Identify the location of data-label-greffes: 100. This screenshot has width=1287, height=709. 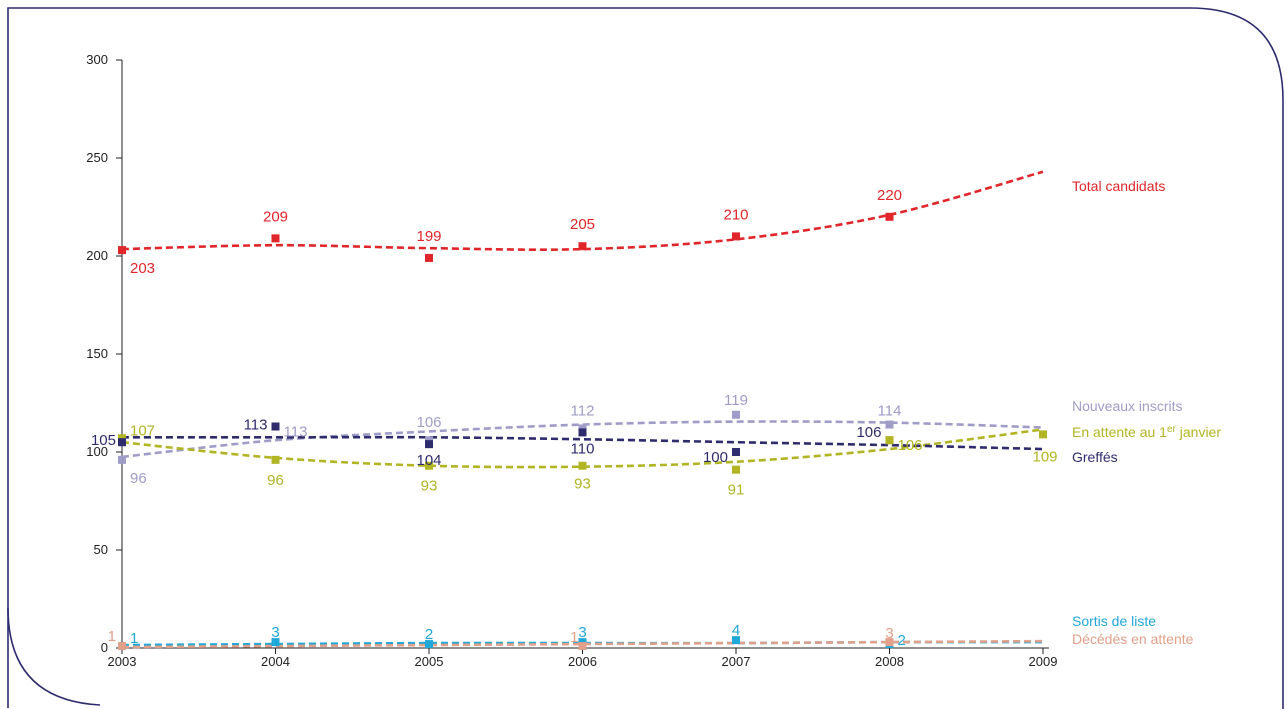
(715, 457).